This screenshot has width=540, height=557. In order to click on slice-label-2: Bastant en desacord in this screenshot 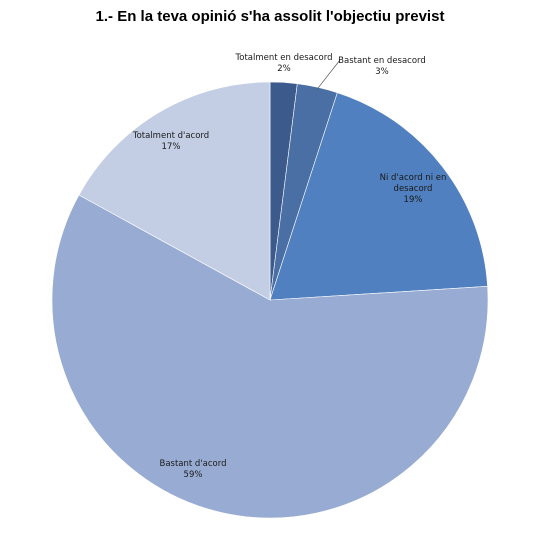, I will do `click(382, 61)`.